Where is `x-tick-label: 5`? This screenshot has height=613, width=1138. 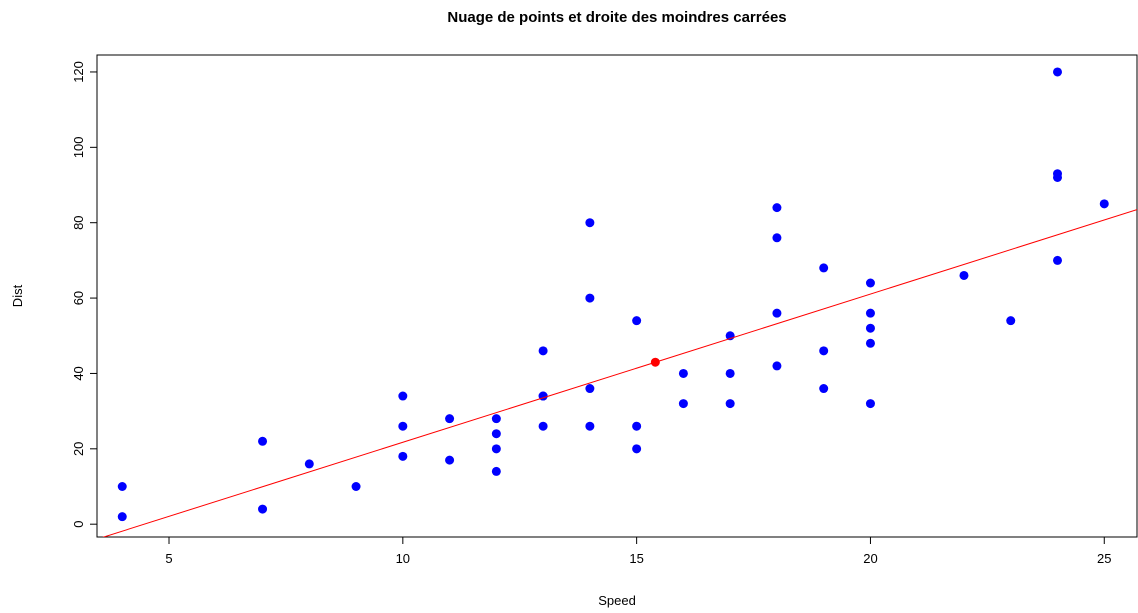 x-tick-label: 5 is located at coordinates (168, 558).